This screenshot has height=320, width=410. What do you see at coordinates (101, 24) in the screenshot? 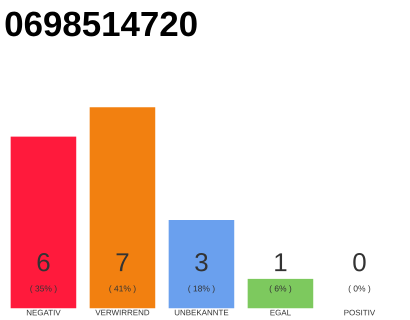
I see `chart-title: 0698514720` at bounding box center [101, 24].